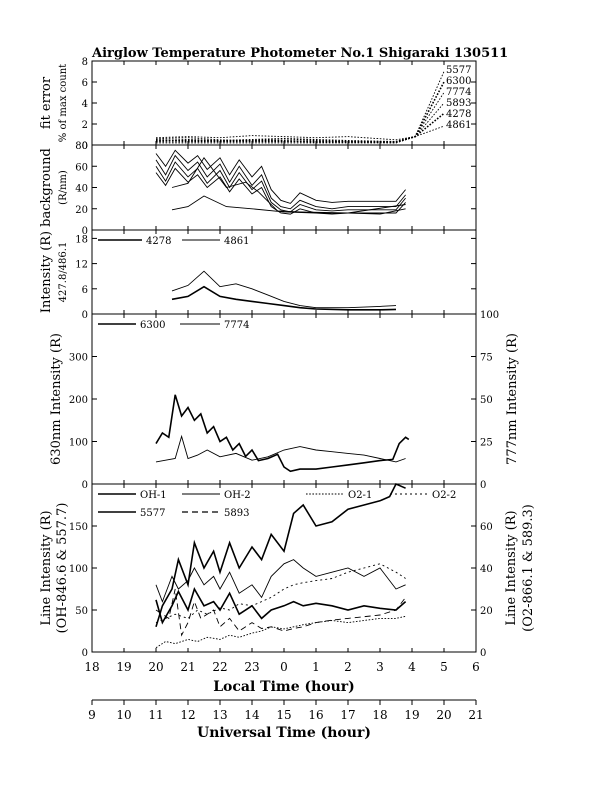 The image size is (612, 792). What do you see at coordinates (444, 495) in the screenshot?
I see `legend-label-O2-2: O2-2` at bounding box center [444, 495].